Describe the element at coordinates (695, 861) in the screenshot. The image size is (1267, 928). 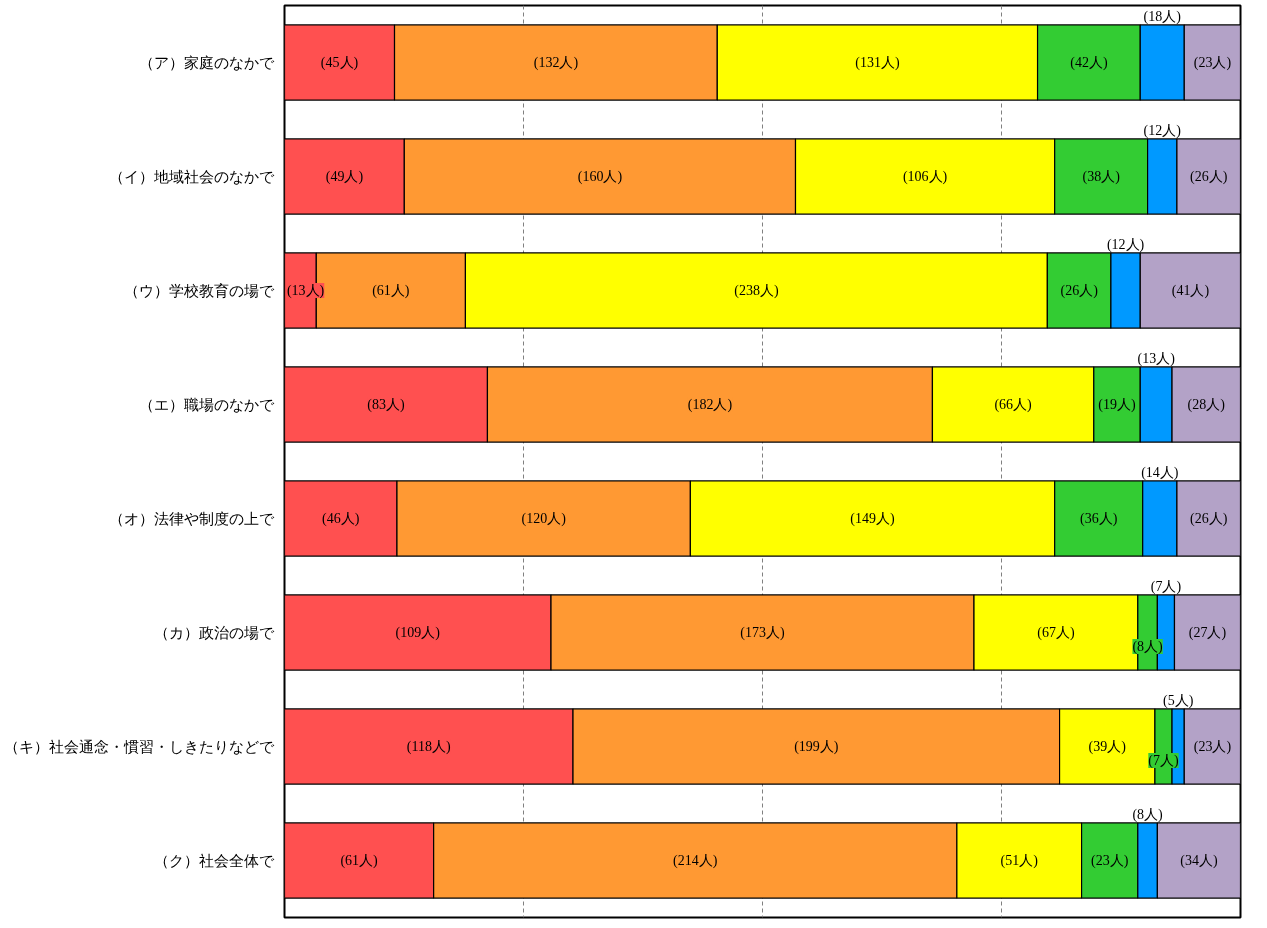
I see `data-label: (214人)` at that location.